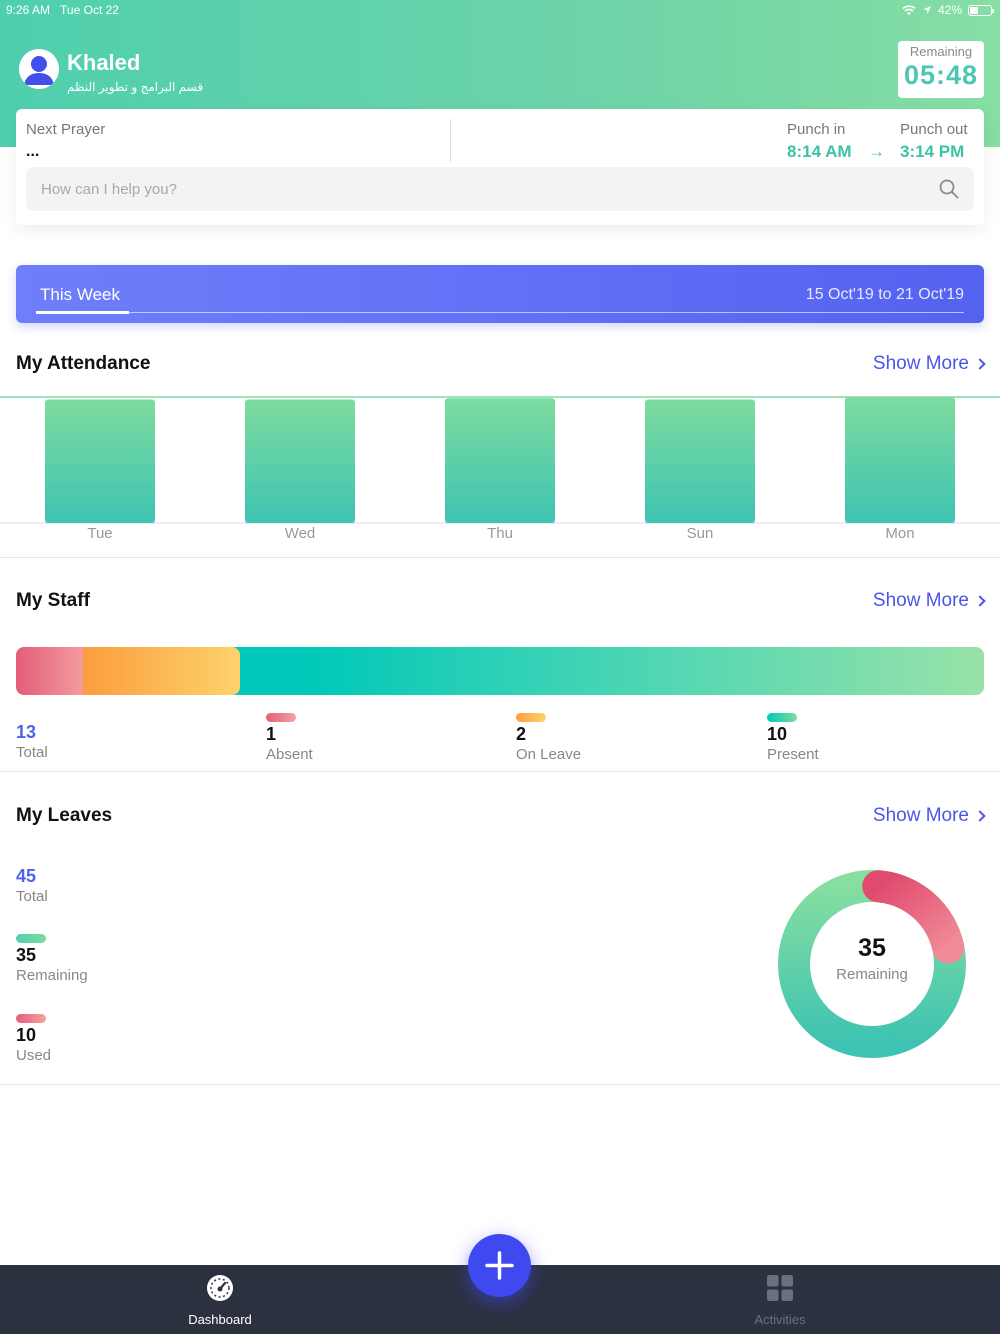 This screenshot has width=1000, height=1334. I want to click on attendance-tick-wed: Wed, so click(300, 533).